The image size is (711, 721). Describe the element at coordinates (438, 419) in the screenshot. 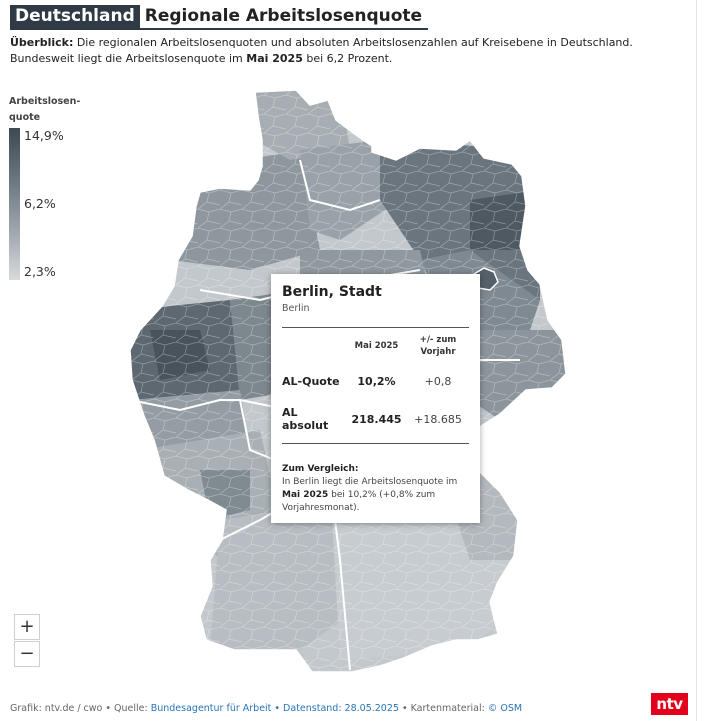

I see `row-change: +18.685` at that location.